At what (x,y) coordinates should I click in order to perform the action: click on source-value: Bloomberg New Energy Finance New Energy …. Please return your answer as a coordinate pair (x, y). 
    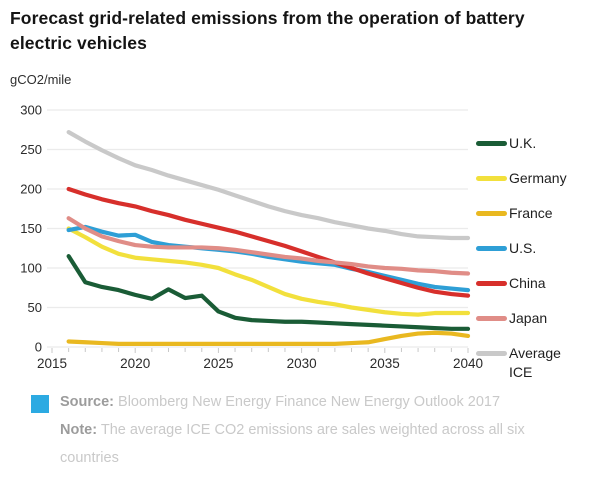
    Looking at the image, I should click on (309, 402).